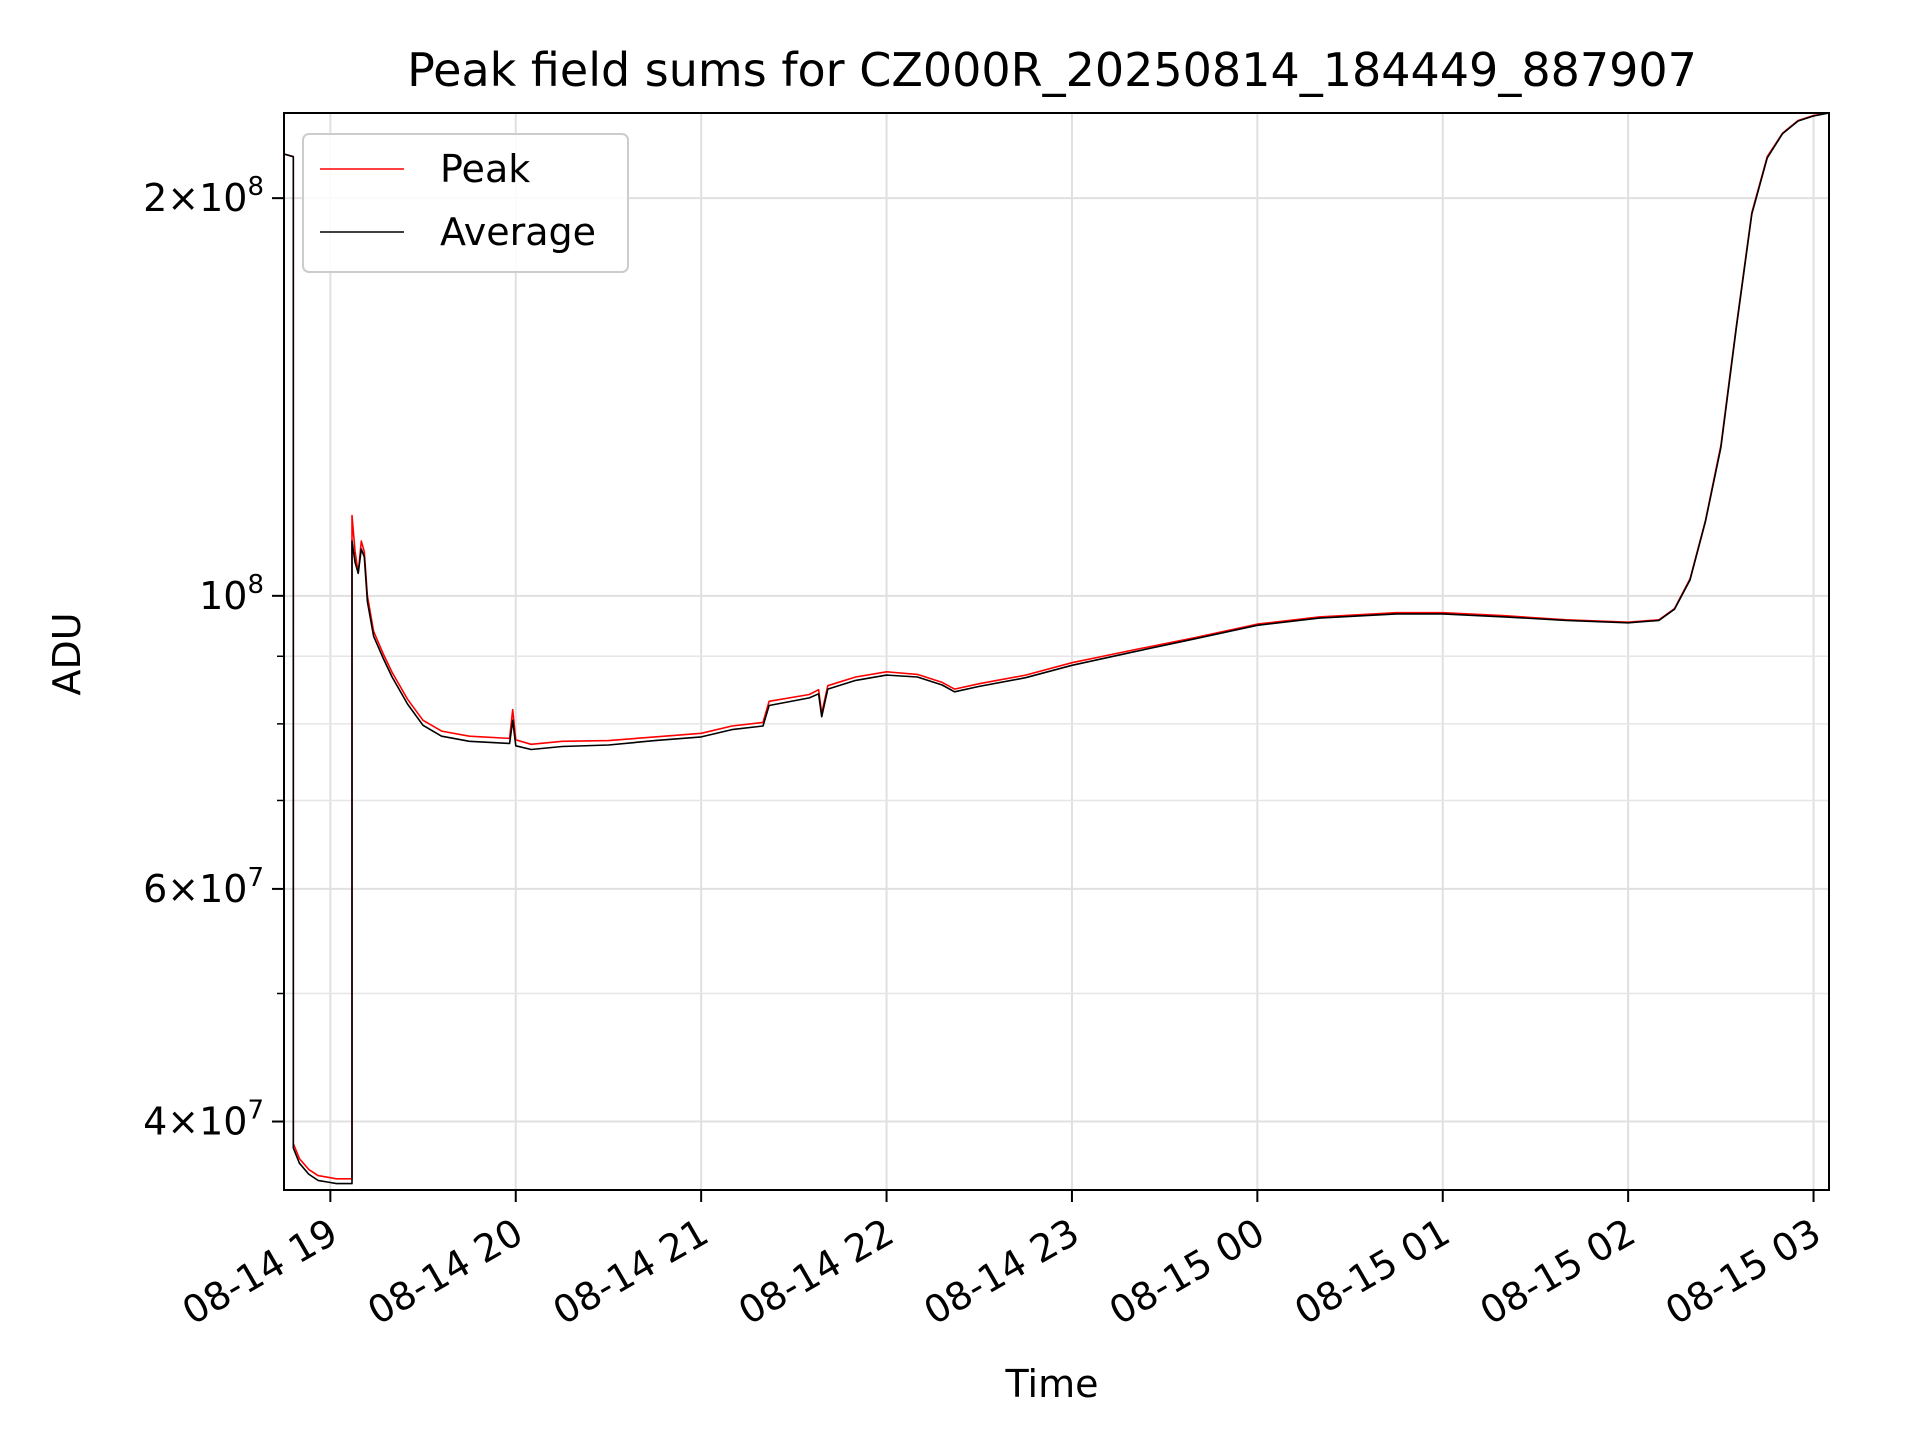 This screenshot has height=1440, width=1920. Describe the element at coordinates (67, 653) in the screenshot. I see `y-axis-title: ADU` at that location.